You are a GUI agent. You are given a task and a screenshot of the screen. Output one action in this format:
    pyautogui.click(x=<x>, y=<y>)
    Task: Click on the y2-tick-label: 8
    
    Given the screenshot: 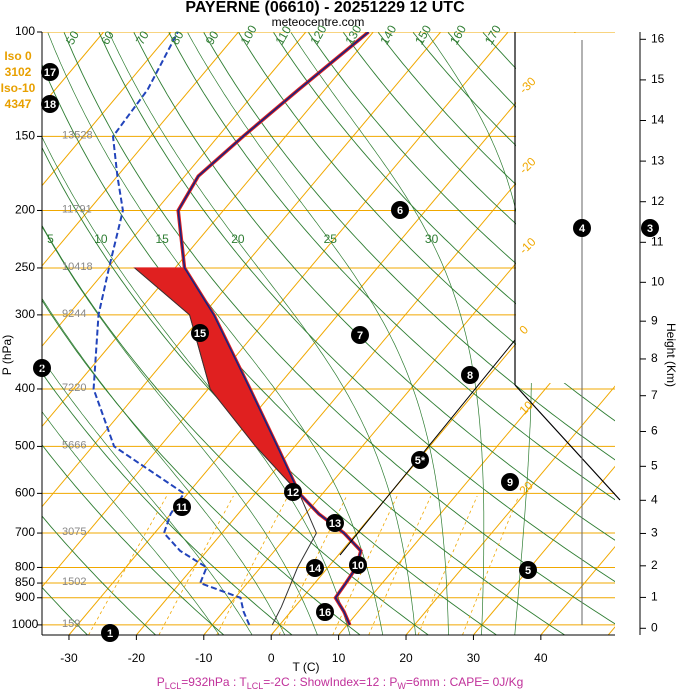 What is the action you would take?
    pyautogui.click(x=654, y=358)
    